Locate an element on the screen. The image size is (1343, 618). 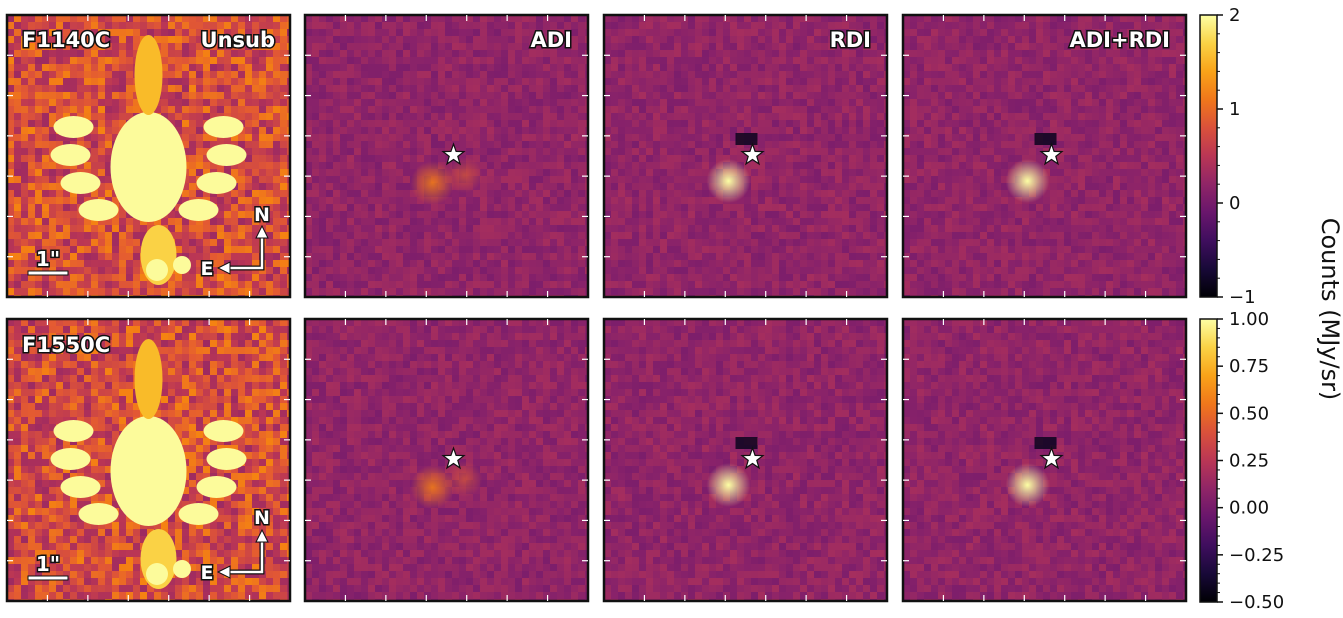
scale-bar-bottom: 1" is located at coordinates (48, 566).